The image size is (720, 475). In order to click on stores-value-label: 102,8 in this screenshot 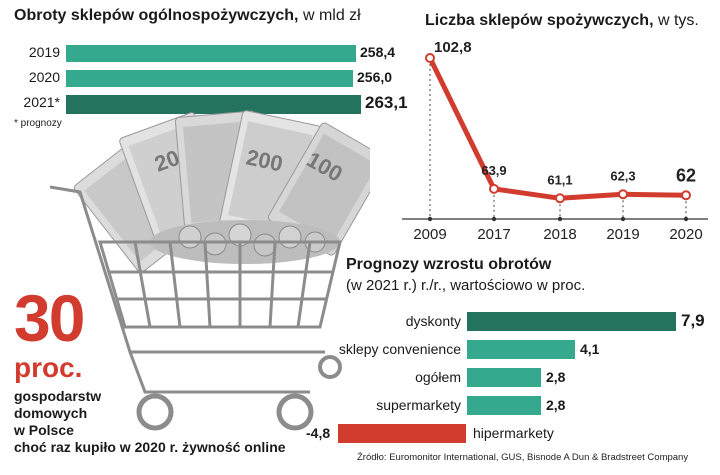, I will do `click(453, 47)`.